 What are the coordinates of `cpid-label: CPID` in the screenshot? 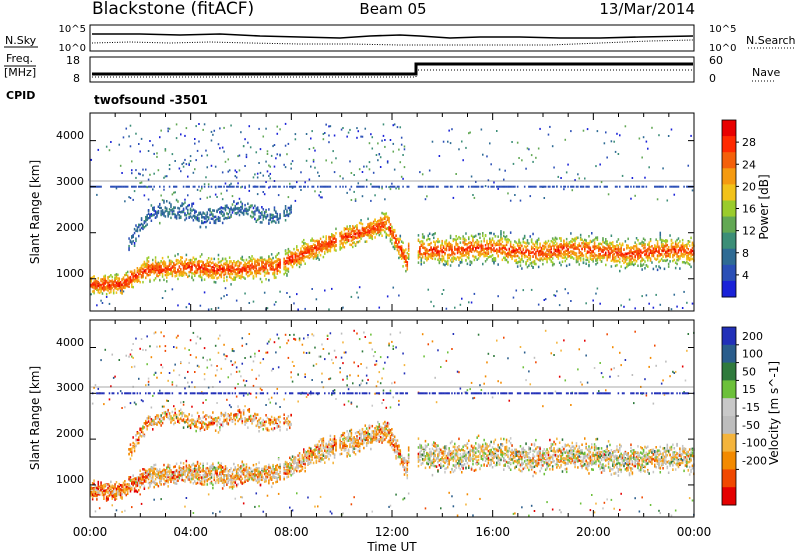 It's located at (20, 95).